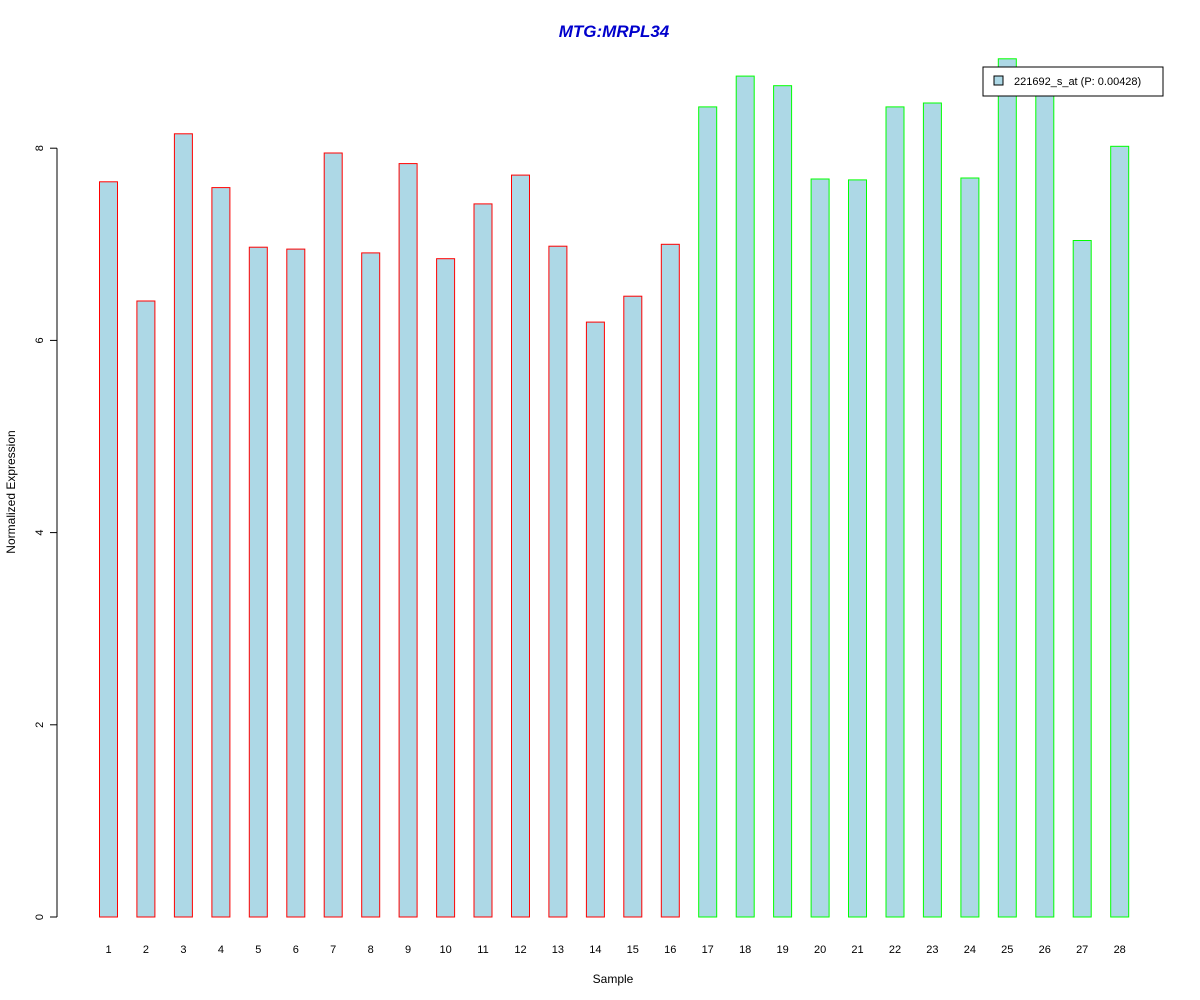  What do you see at coordinates (1007, 950) in the screenshot?
I see `x-tick-label: 25` at bounding box center [1007, 950].